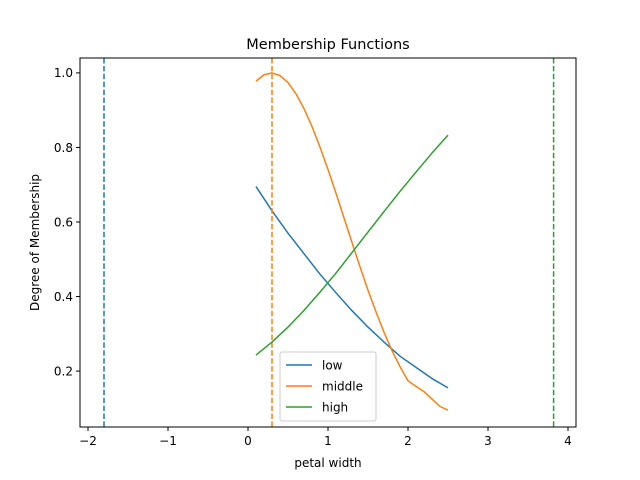 The width and height of the screenshot is (640, 480). I want to click on y-axis-ticks: 0.2 0.4 0.6 0.8 1.0, so click(67, 222).